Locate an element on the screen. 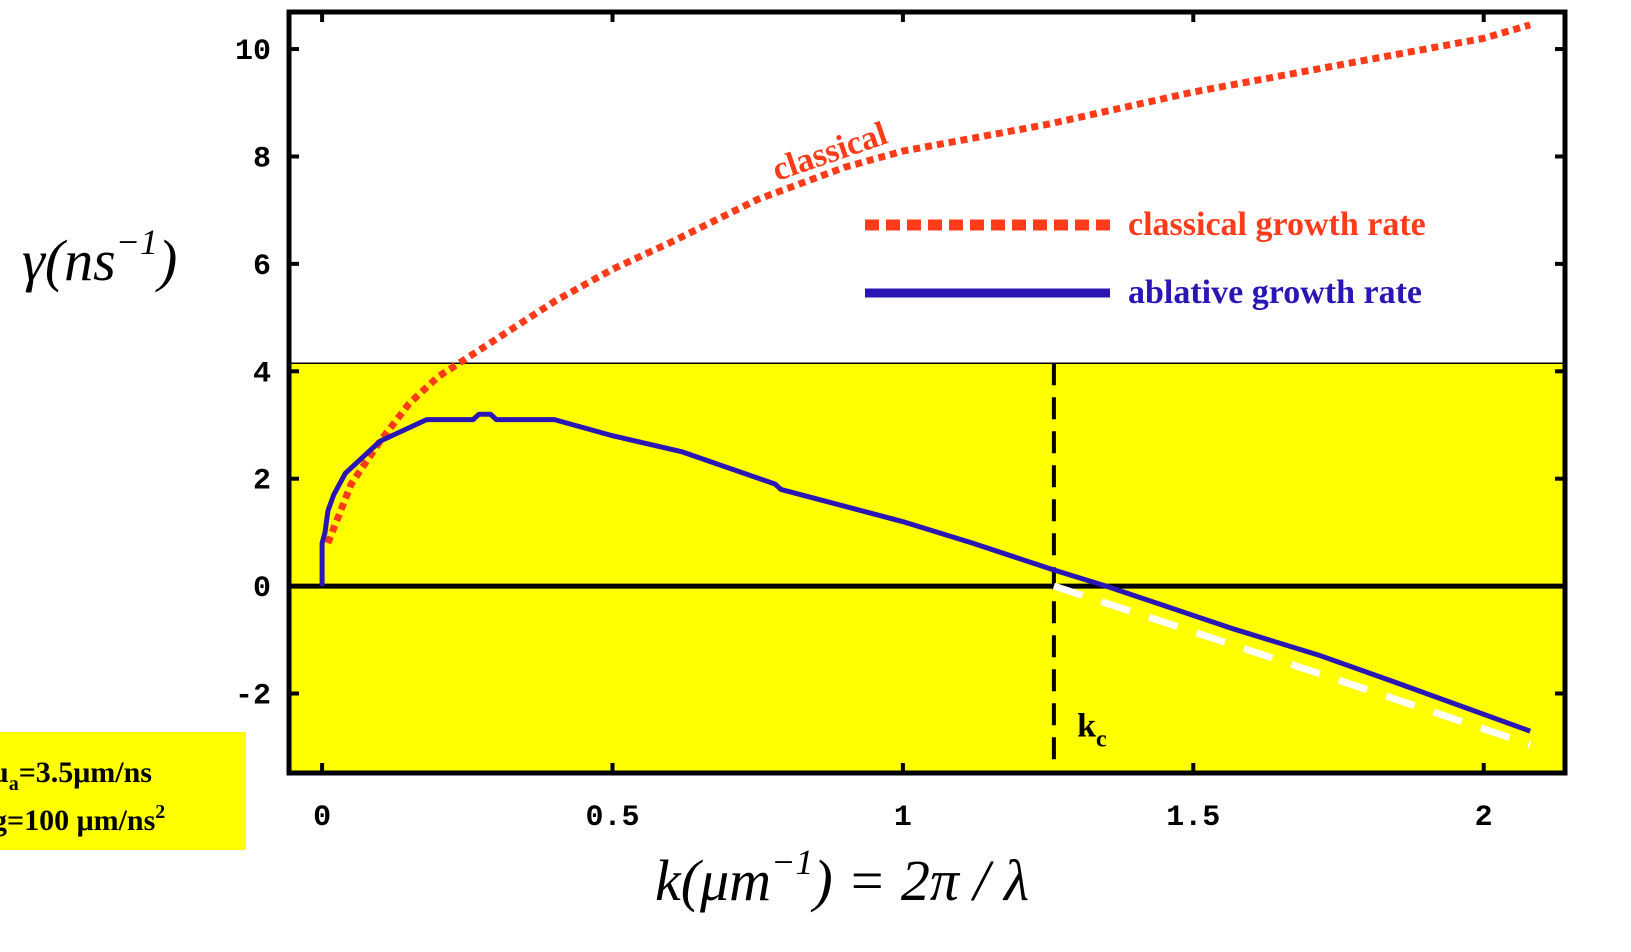  legend-label: ablative growth rate is located at coordinates (1275, 292).